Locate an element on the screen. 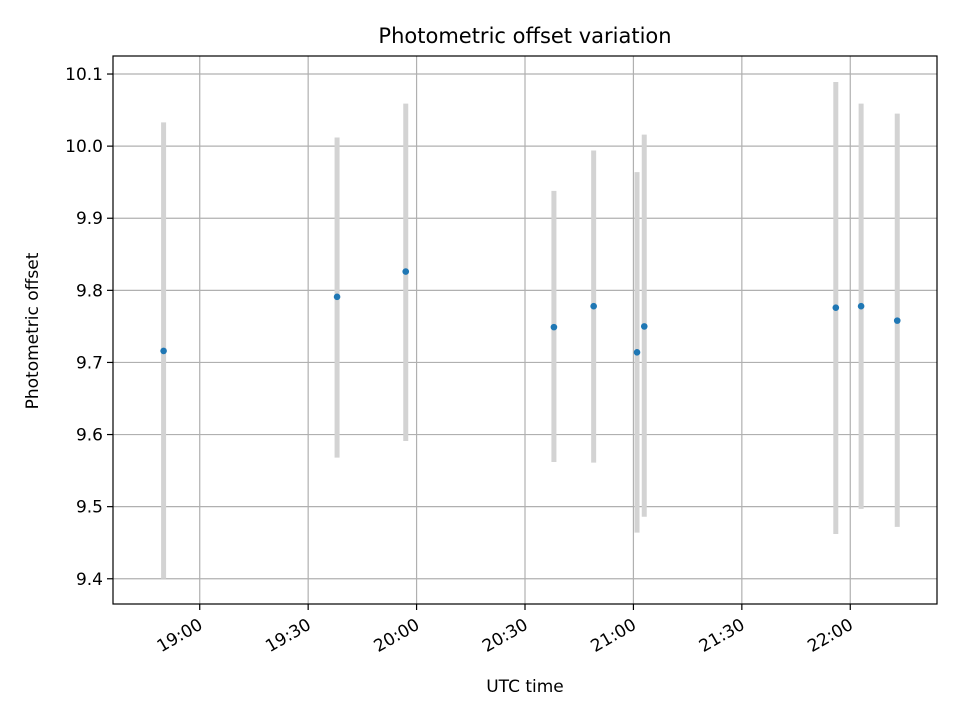 This screenshot has width=960, height=720. chart-title: Photometric offset variation is located at coordinates (524, 36).